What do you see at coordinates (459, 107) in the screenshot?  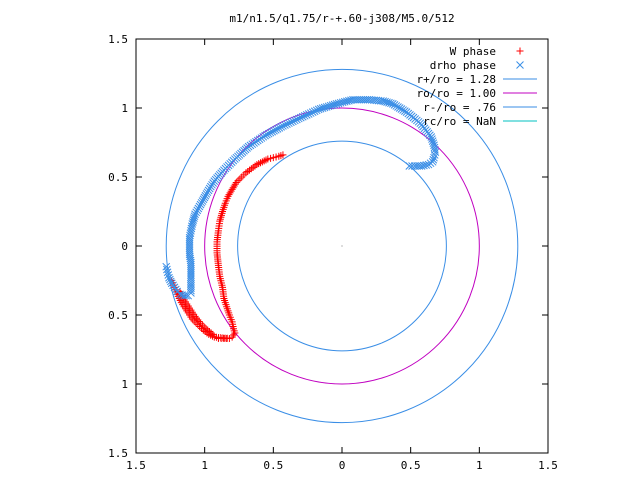 I see `legend-label: r-/ro = .76` at bounding box center [459, 107].